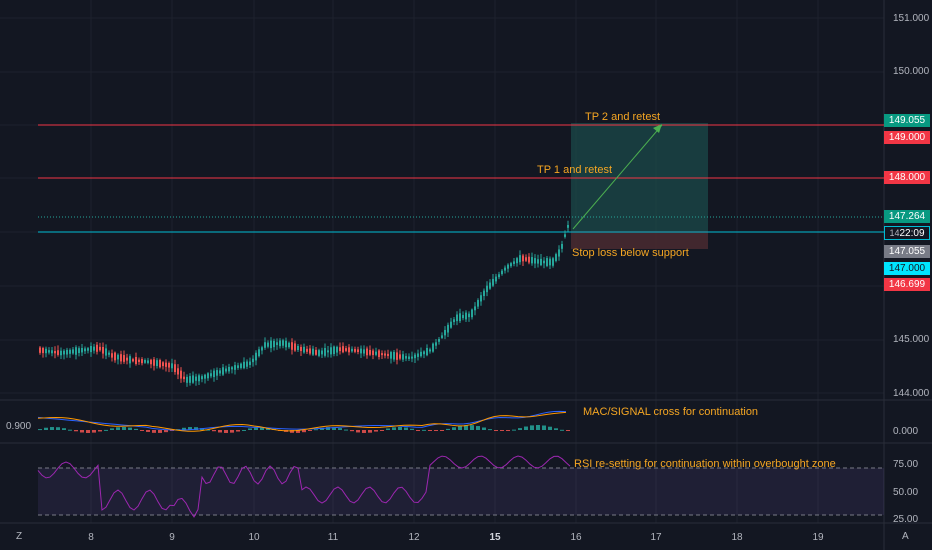  Describe the element at coordinates (304, 486) in the screenshot. I see `rsi-line` at that location.